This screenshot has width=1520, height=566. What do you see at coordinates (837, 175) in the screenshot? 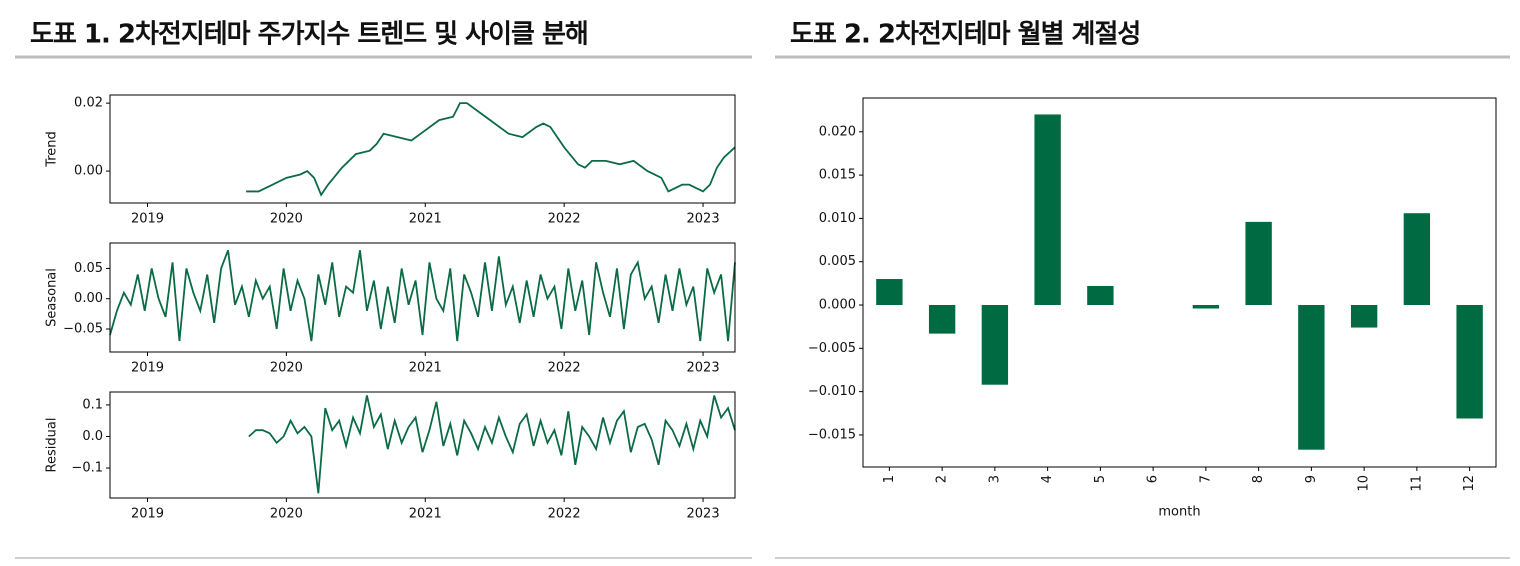
I see `y-tick-label: 0.015` at bounding box center [837, 175].